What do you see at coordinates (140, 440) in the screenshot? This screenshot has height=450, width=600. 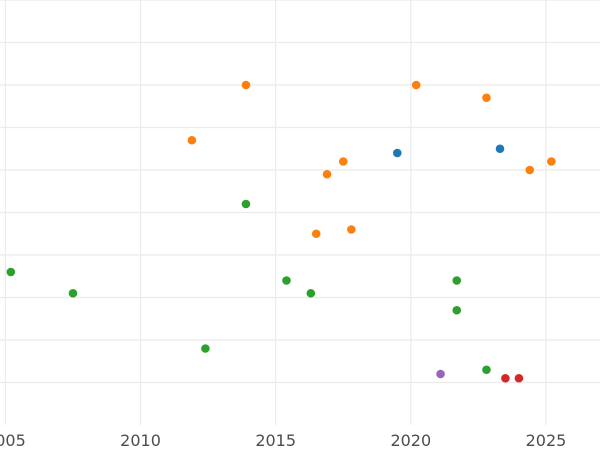 I see `x-tick-label: 2010` at bounding box center [140, 440].